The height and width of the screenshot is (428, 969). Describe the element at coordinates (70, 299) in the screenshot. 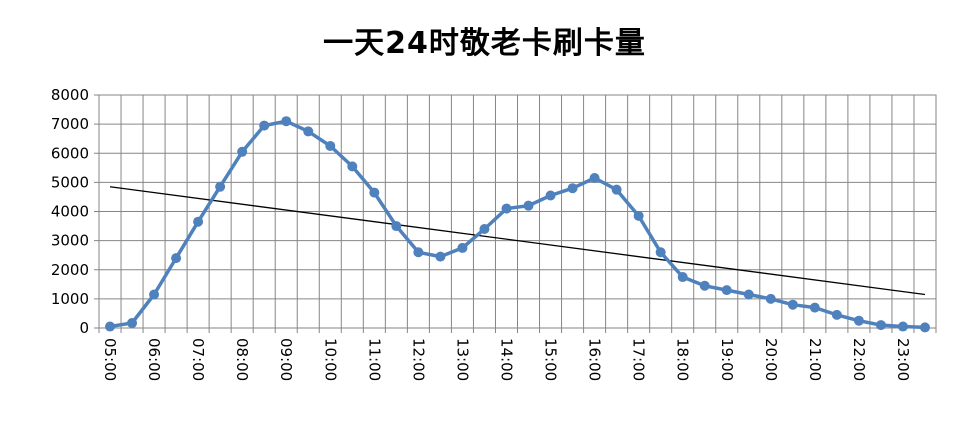

I see `y-tick-label: 1000` at that location.